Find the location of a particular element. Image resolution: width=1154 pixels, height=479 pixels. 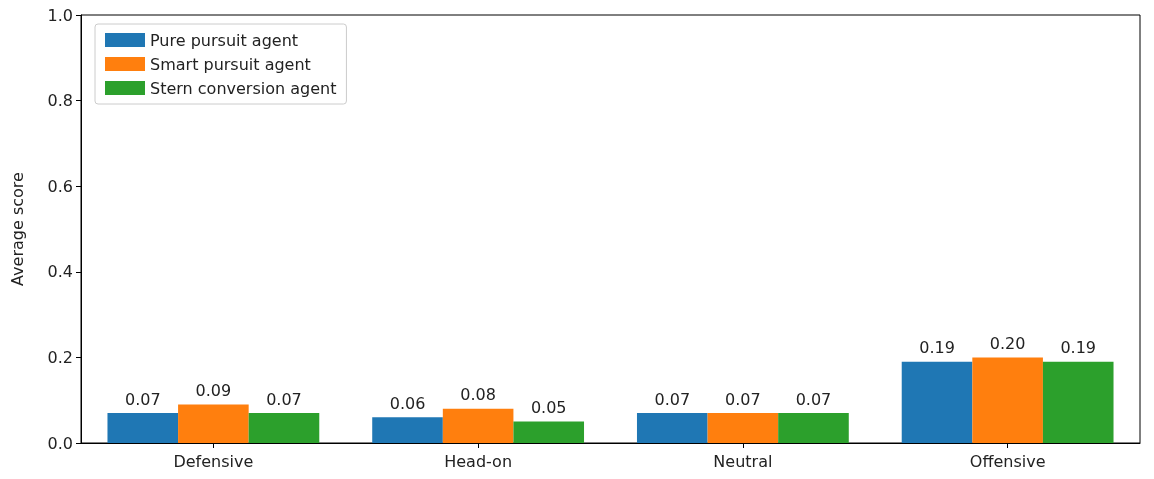

data-label: 0.06 is located at coordinates (407, 403).